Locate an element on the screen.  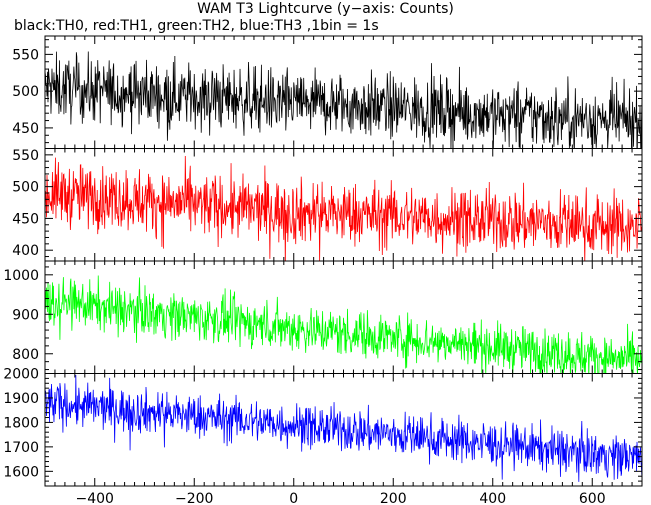
y-tick-label: 1600 is located at coordinates (21, 472).